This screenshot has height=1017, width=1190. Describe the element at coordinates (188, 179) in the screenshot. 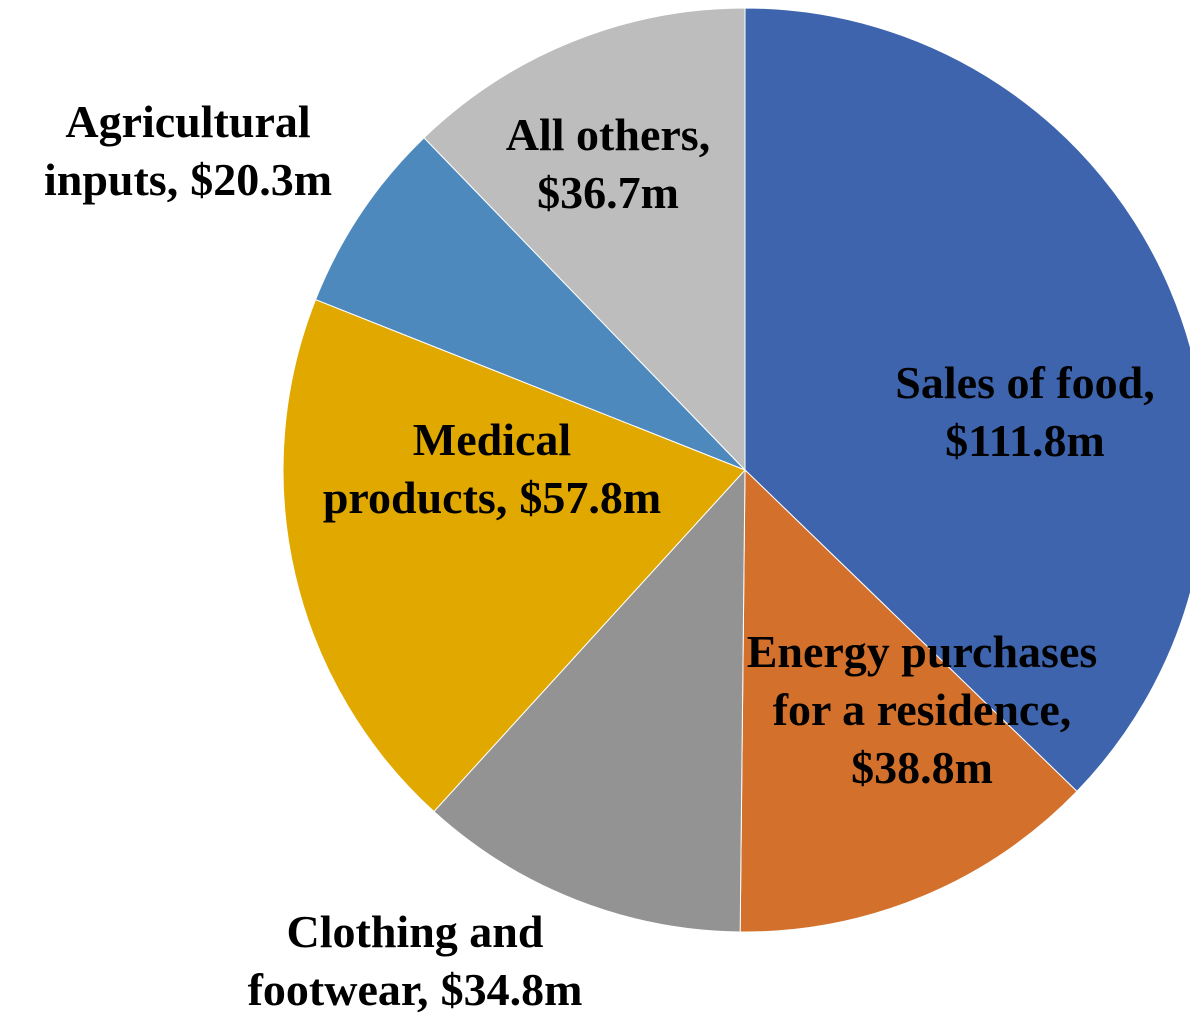

I see `slice-label: inputs, $20.3m` at that location.